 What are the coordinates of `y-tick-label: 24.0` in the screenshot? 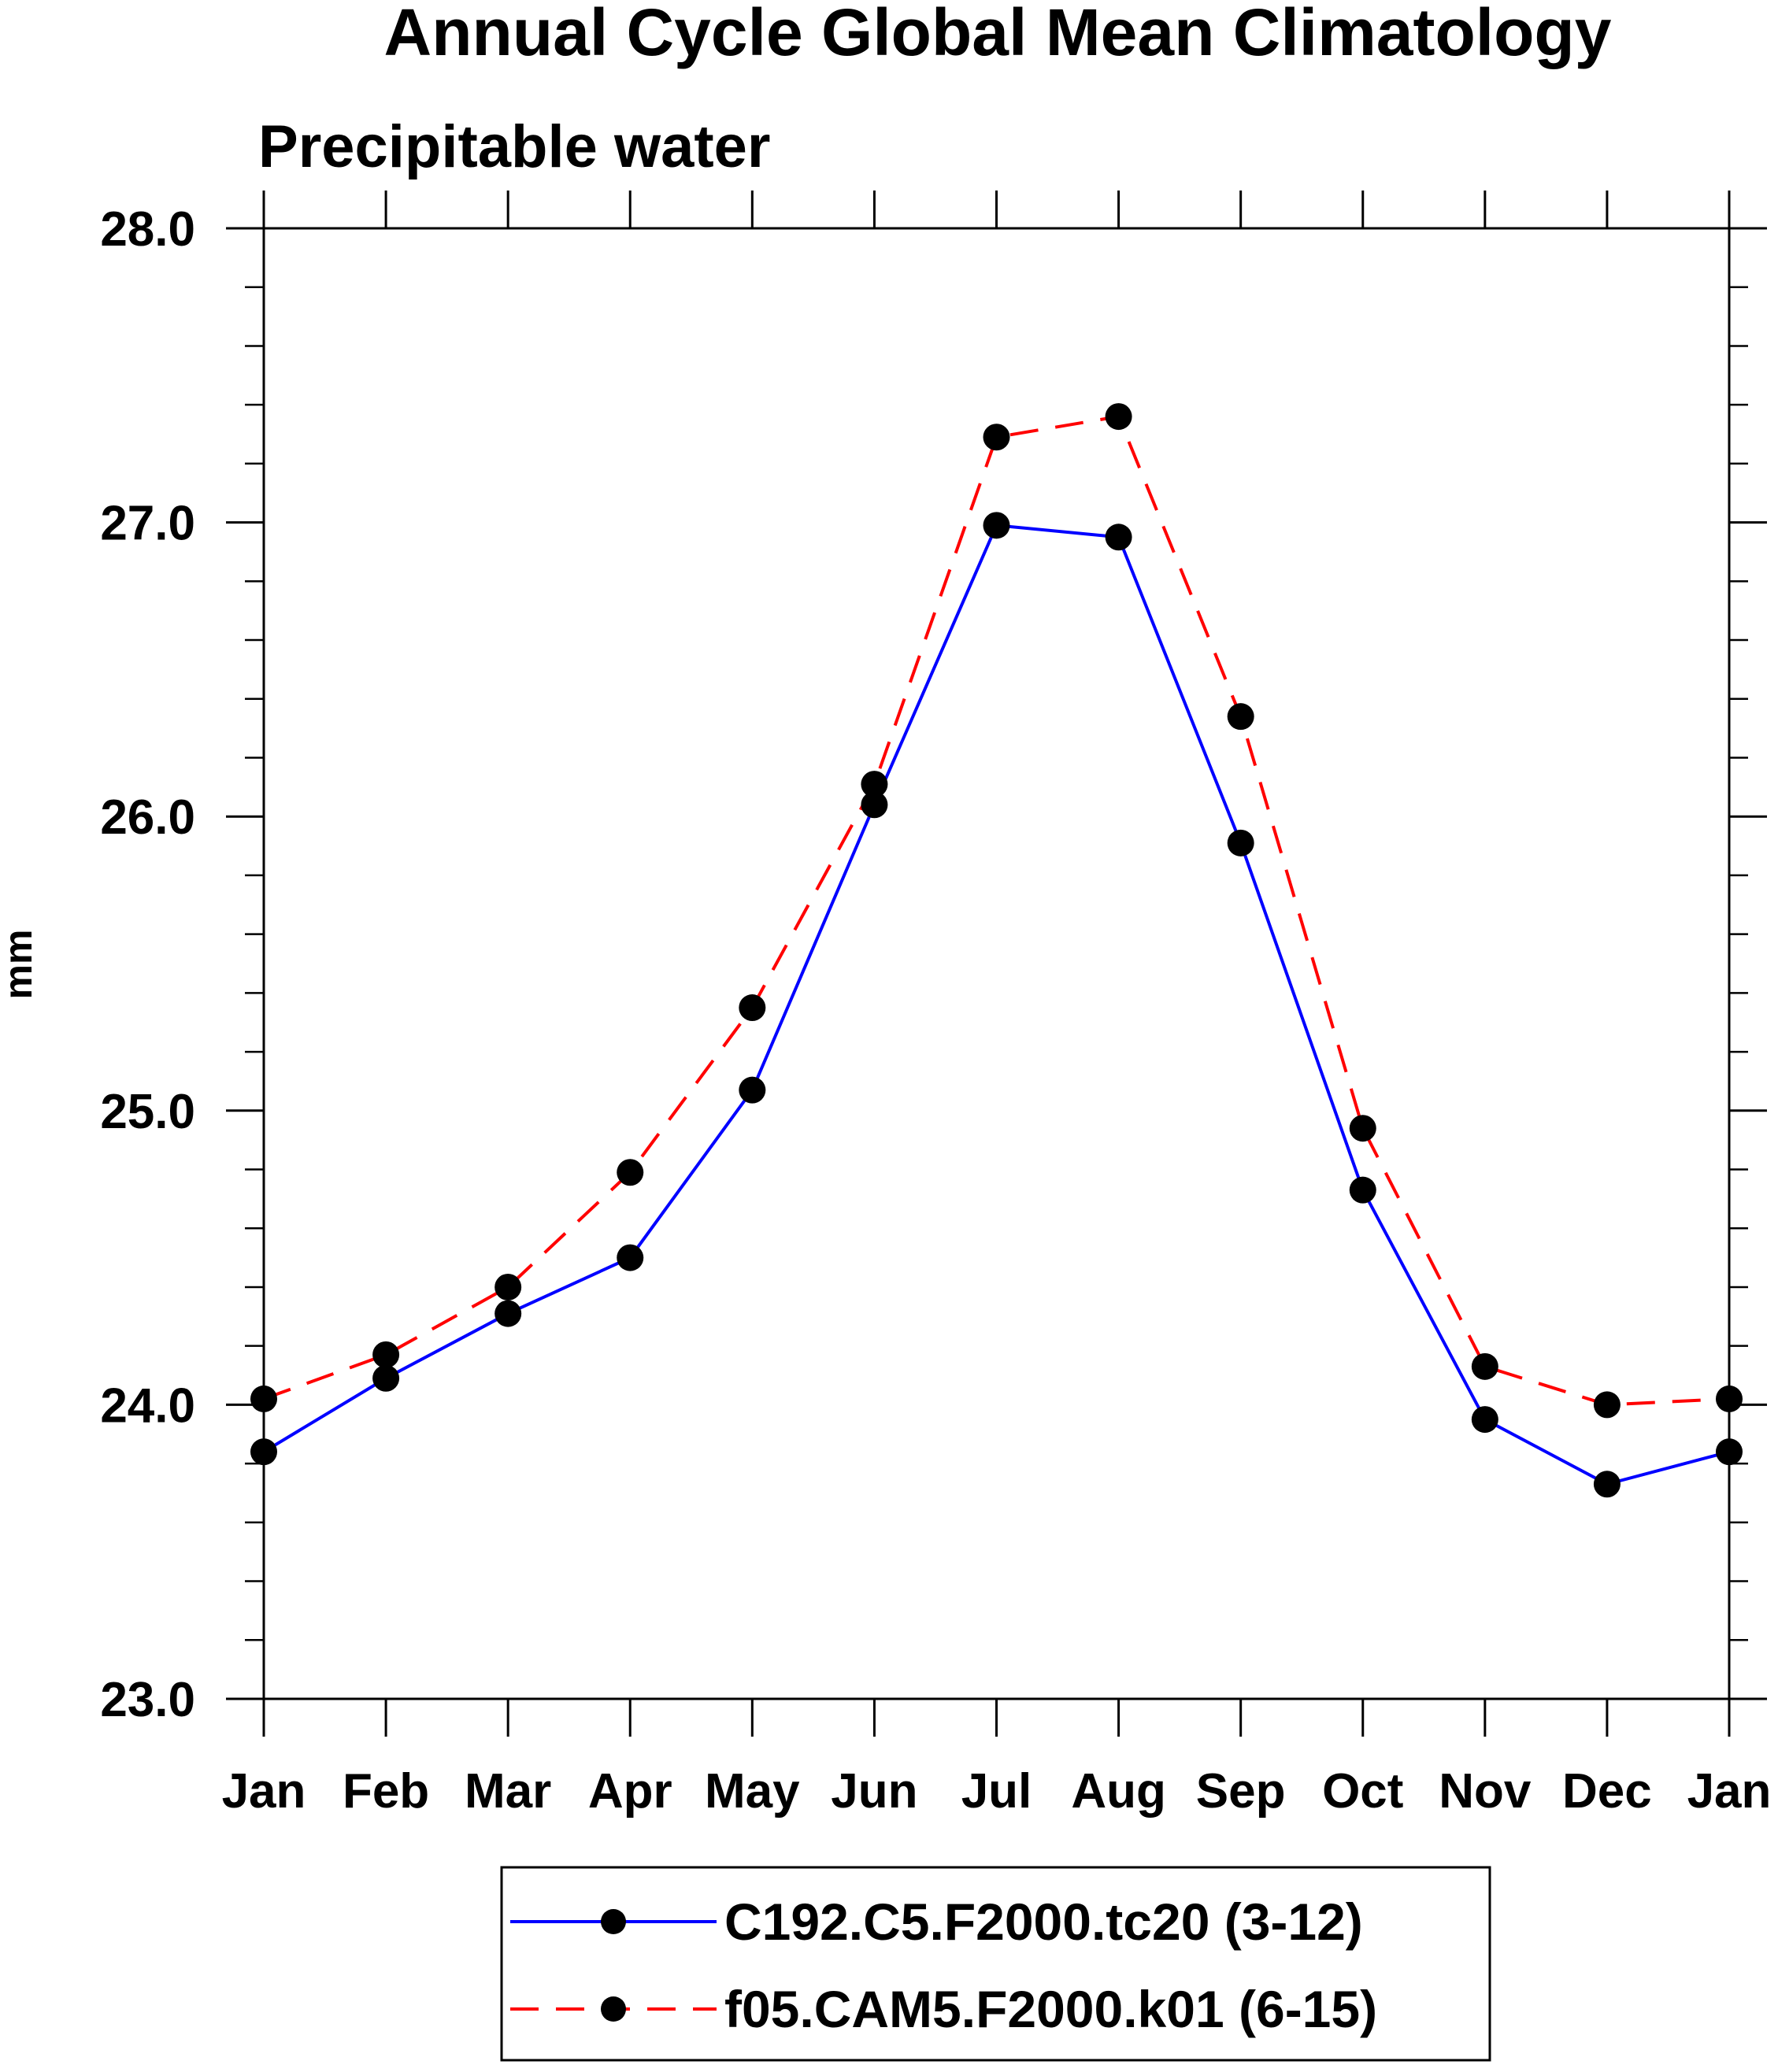 It's located at (147, 1405).